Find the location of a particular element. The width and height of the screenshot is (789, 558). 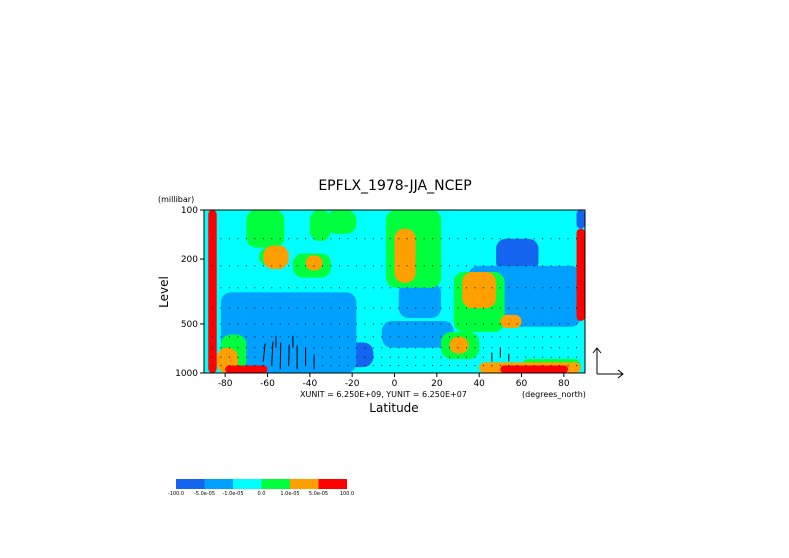

y-axis: 100 200 500 1000 is located at coordinates (189, 292).